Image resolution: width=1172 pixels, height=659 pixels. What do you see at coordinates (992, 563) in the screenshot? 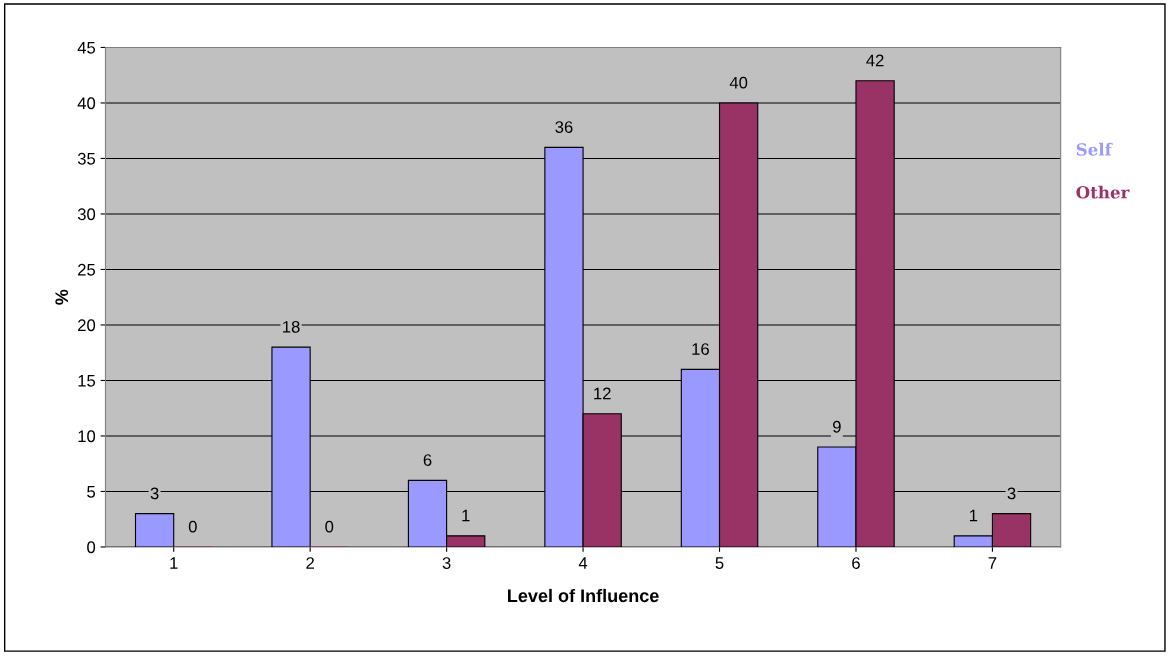
I see `x-tick-label: 7` at bounding box center [992, 563].